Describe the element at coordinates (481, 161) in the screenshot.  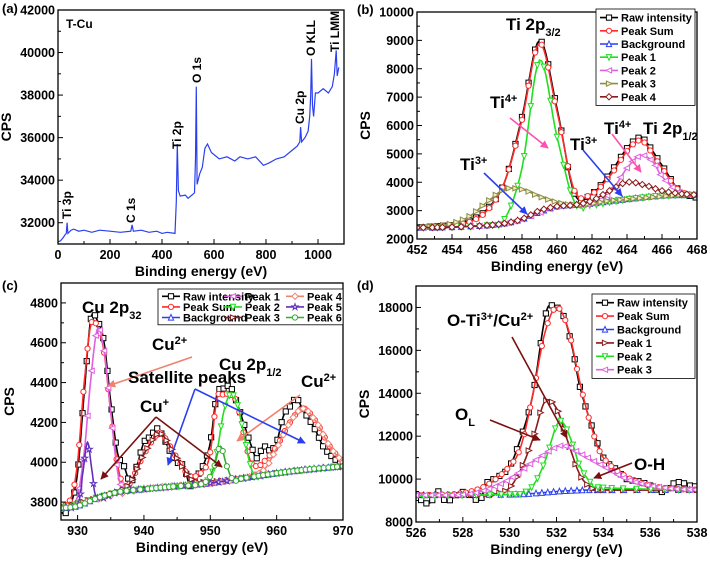
I see `annotation-sup: 3+` at that location.